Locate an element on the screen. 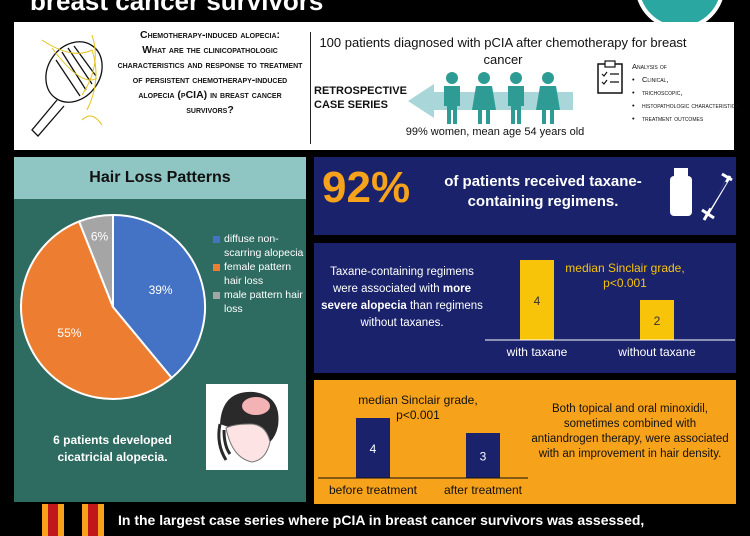 The width and height of the screenshot is (750, 536). patients-icon is located at coordinates (502, 98).